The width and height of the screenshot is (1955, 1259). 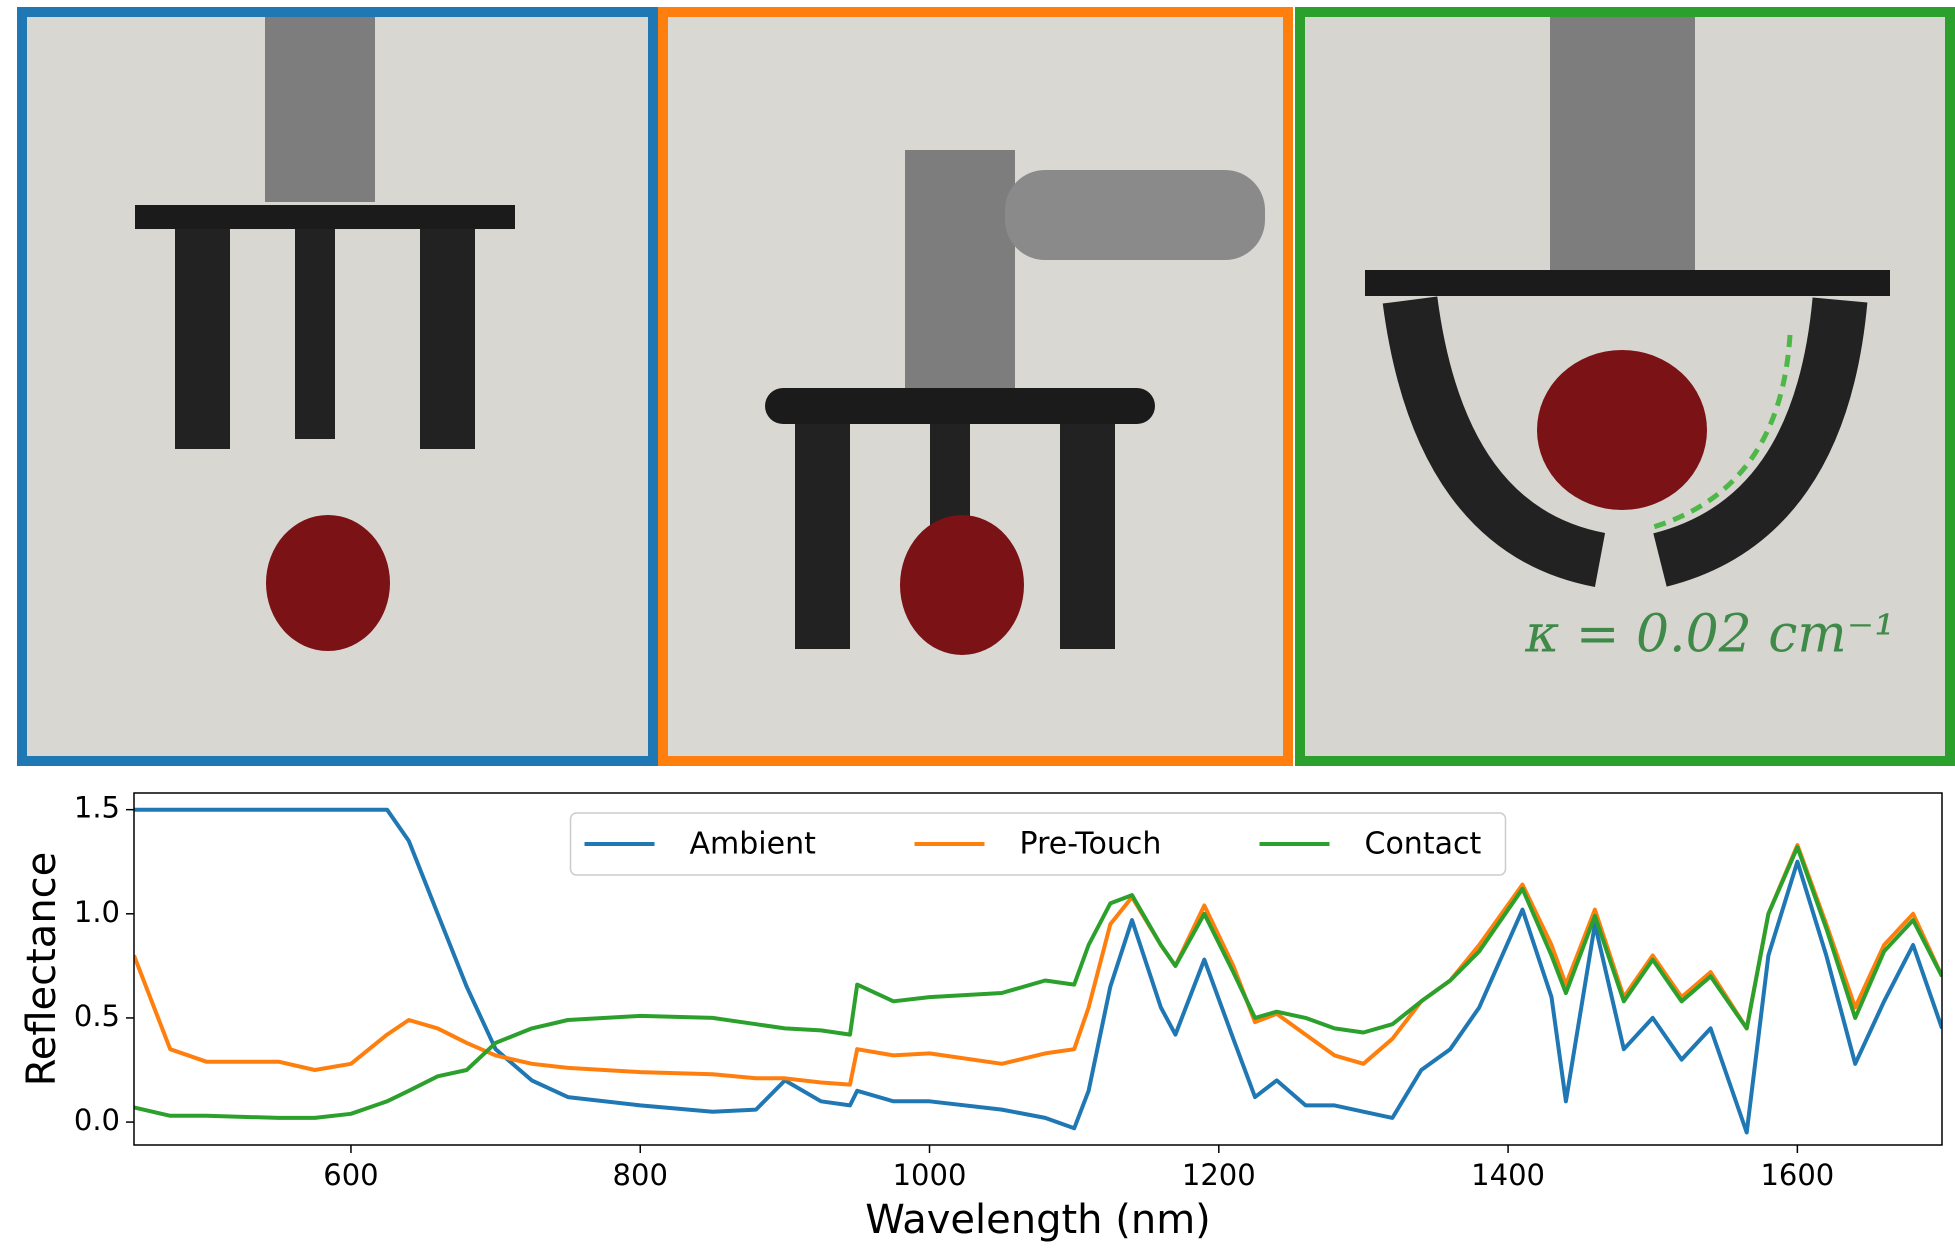 I want to click on x-tick-label: 1600, so click(x=1797, y=1175).